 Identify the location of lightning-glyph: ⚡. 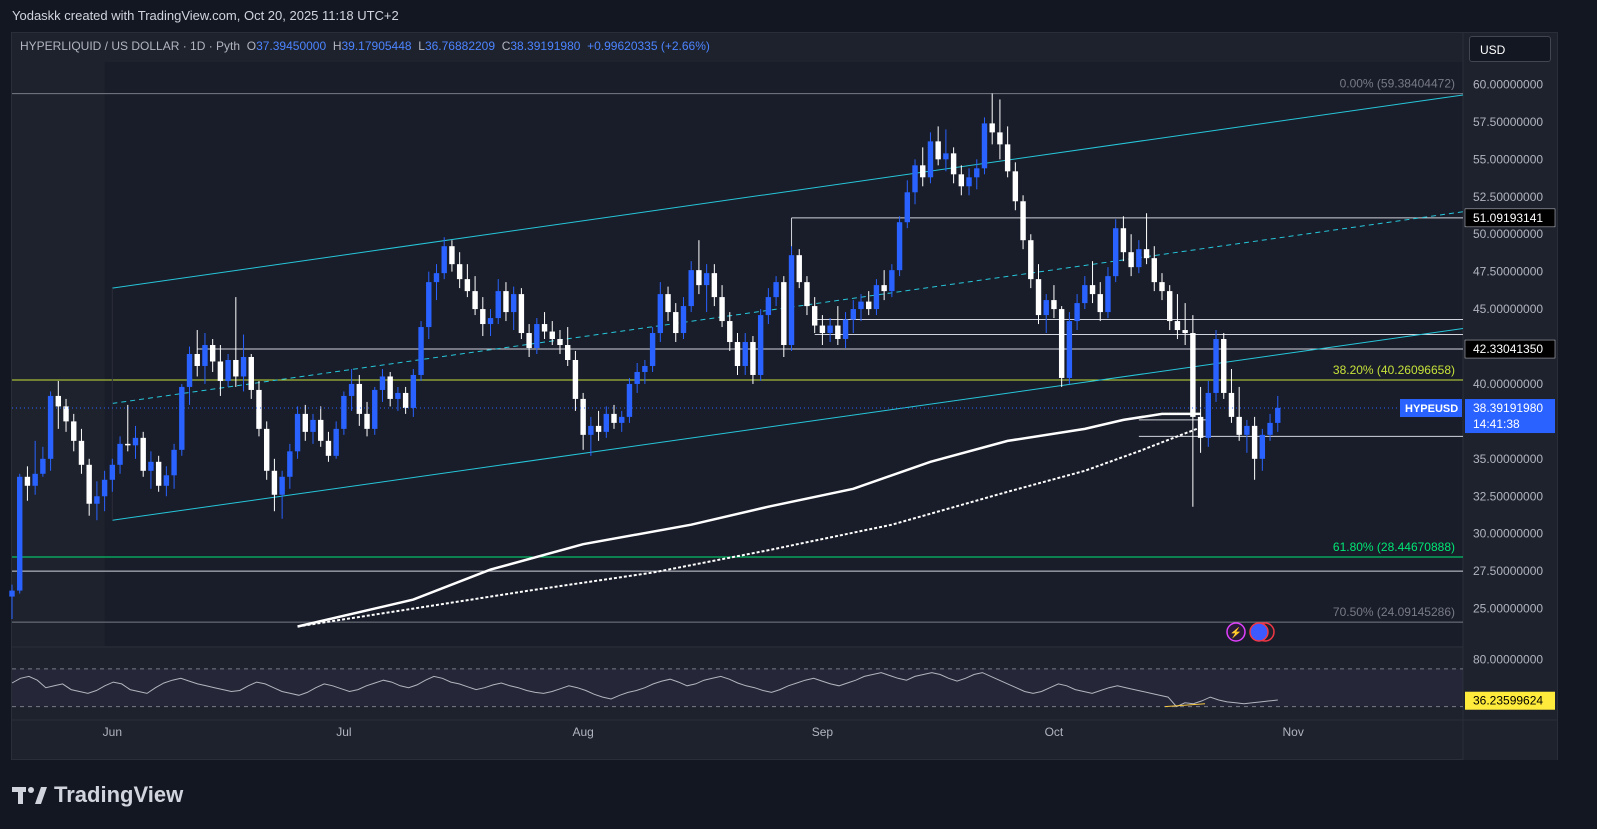
(1236, 632).